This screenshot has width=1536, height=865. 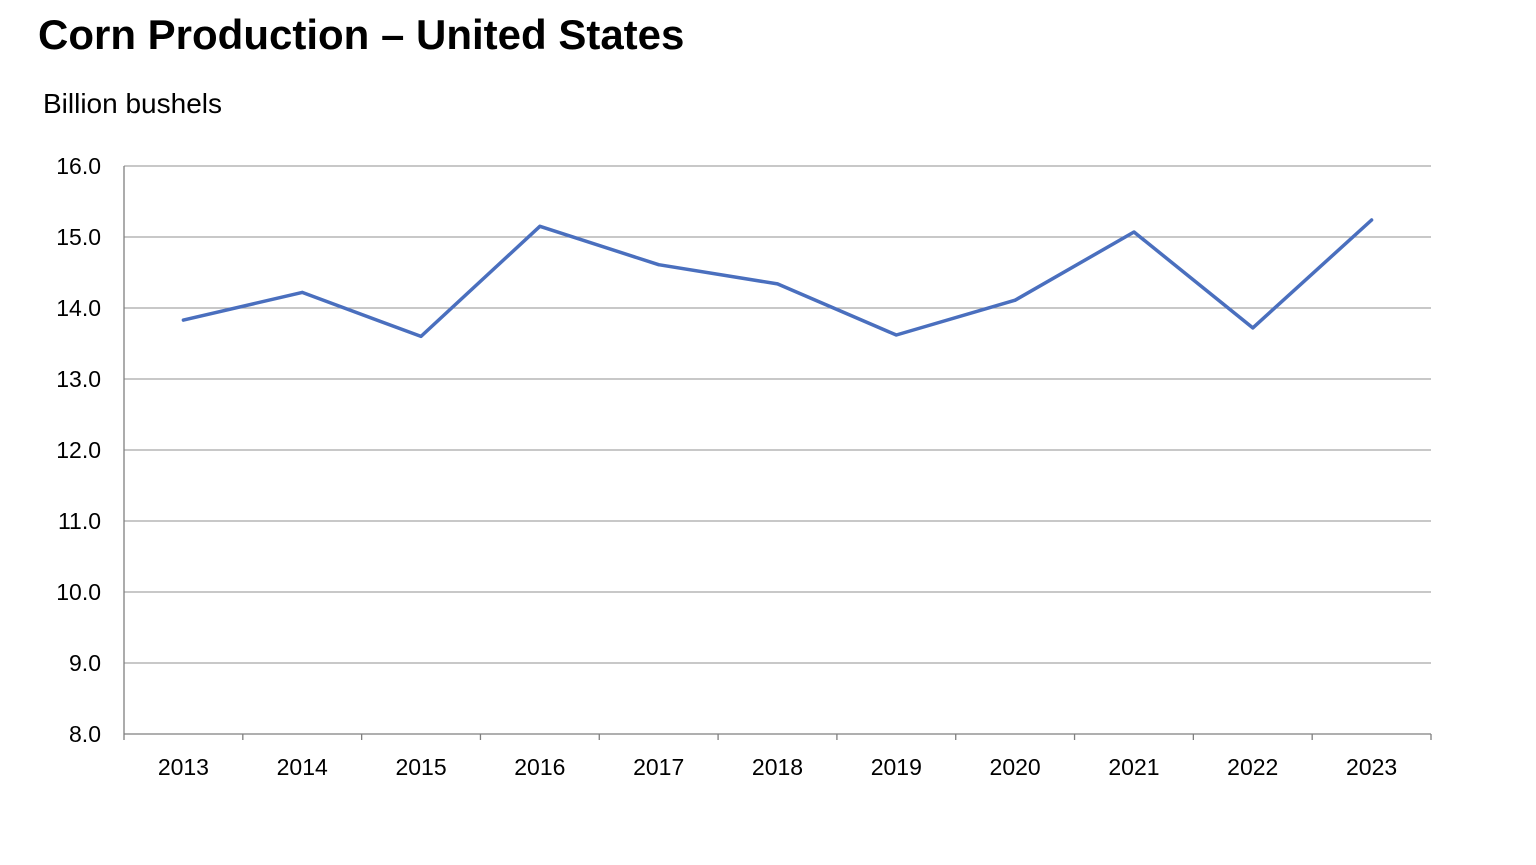 What do you see at coordinates (1015, 767) in the screenshot?
I see `x-tick-label: 2020` at bounding box center [1015, 767].